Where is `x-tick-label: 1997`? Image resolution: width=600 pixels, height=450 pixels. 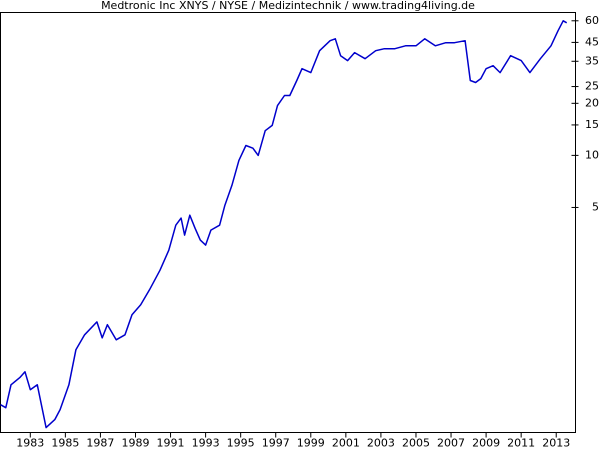 x-tick-label: 1997 is located at coordinates (276, 443).